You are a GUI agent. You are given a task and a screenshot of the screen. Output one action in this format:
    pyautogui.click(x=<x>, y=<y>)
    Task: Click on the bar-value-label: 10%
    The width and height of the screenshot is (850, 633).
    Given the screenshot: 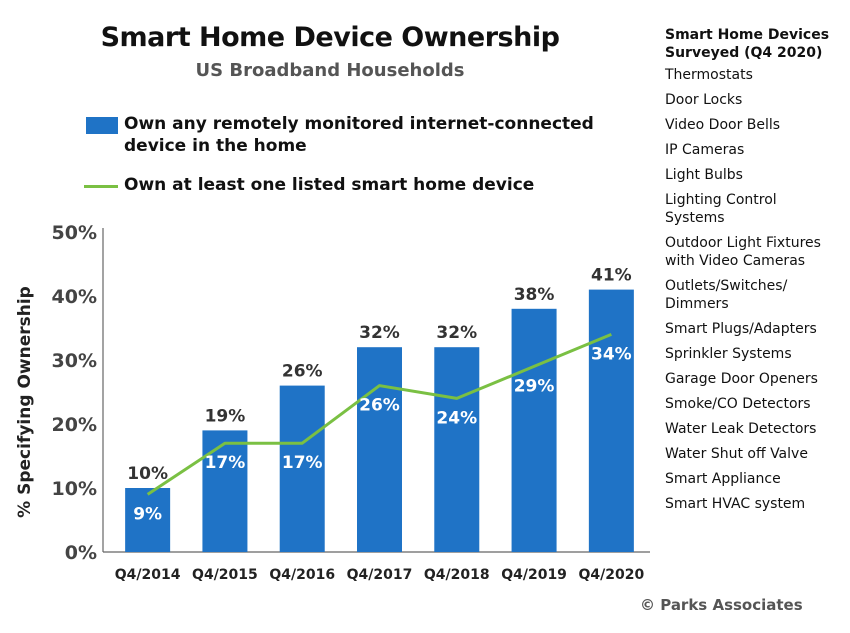 What is the action you would take?
    pyautogui.click(x=147, y=474)
    